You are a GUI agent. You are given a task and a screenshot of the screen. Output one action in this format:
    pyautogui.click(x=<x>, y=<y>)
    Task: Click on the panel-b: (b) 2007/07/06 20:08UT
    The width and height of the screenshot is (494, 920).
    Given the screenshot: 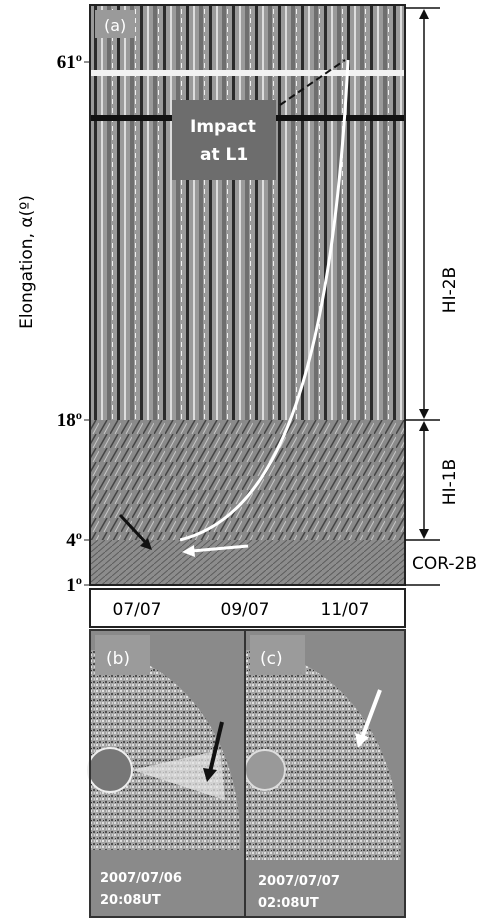 What is the action you would take?
    pyautogui.click(x=166, y=773)
    